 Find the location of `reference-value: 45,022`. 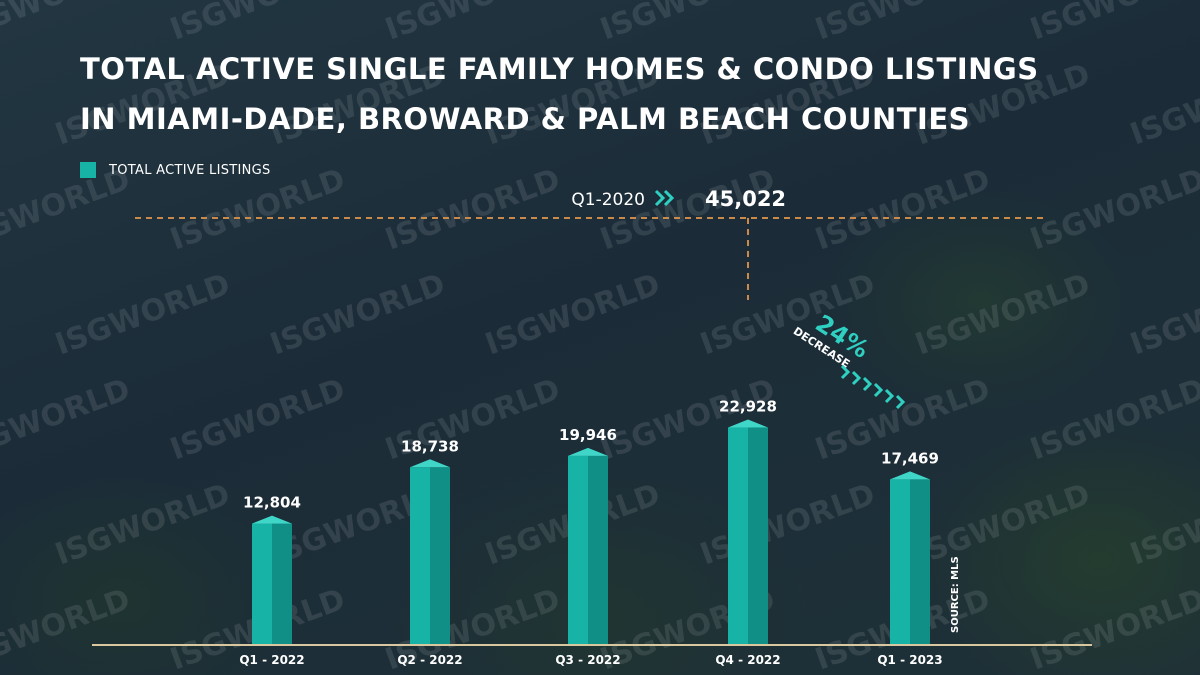

reference-value: 45,022 is located at coordinates (745, 199).